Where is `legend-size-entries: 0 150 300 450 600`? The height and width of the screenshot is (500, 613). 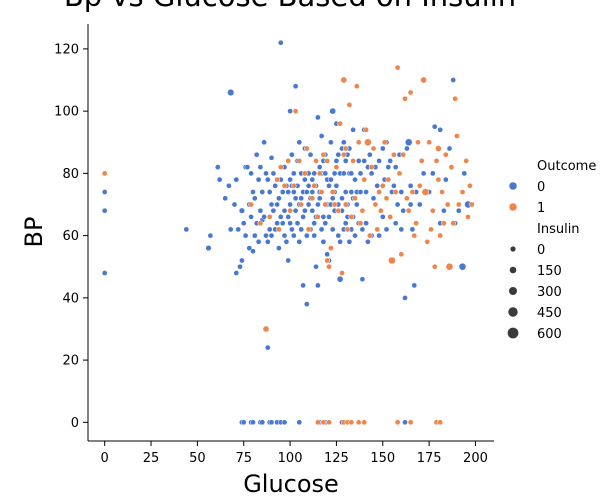
legend-size-entries: 0 150 300 450 600 is located at coordinates (534, 292).